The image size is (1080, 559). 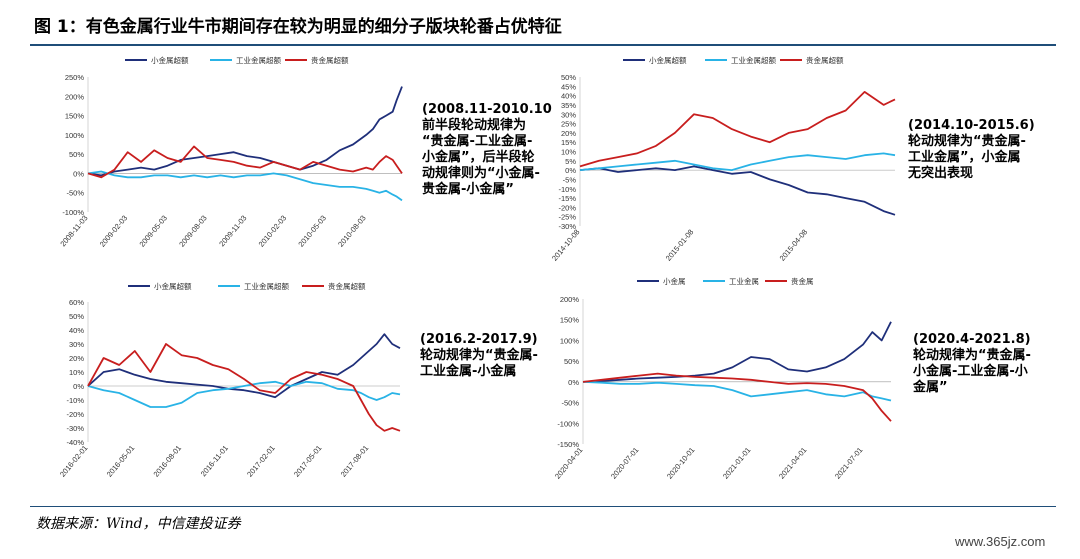 What do you see at coordinates (214, 461) in the screenshot?
I see `x-tick-label: 2016-11-01` at bounding box center [214, 461].